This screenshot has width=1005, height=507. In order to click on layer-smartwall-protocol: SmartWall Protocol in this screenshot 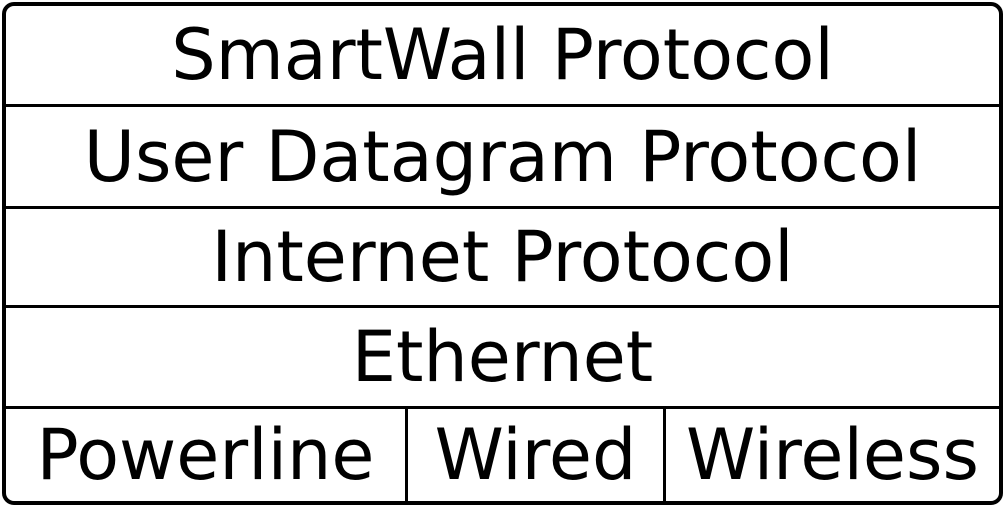, I will do `click(502, 55)`.